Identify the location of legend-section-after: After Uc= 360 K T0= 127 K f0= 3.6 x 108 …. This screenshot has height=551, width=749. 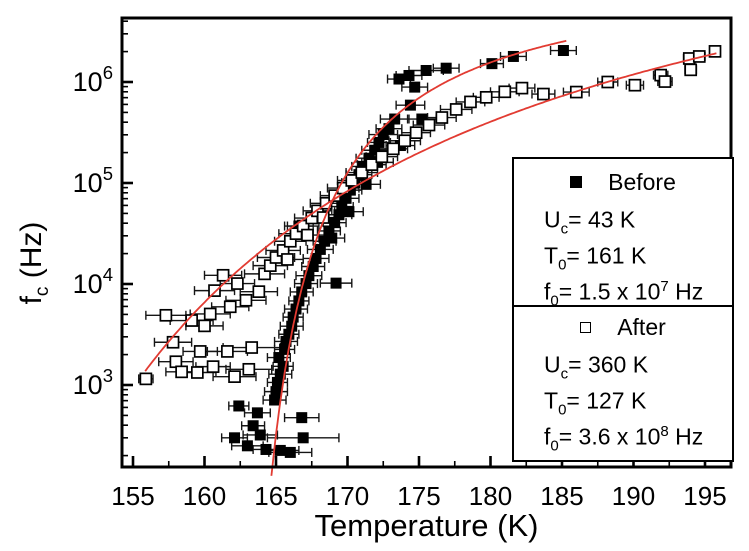
(623, 379).